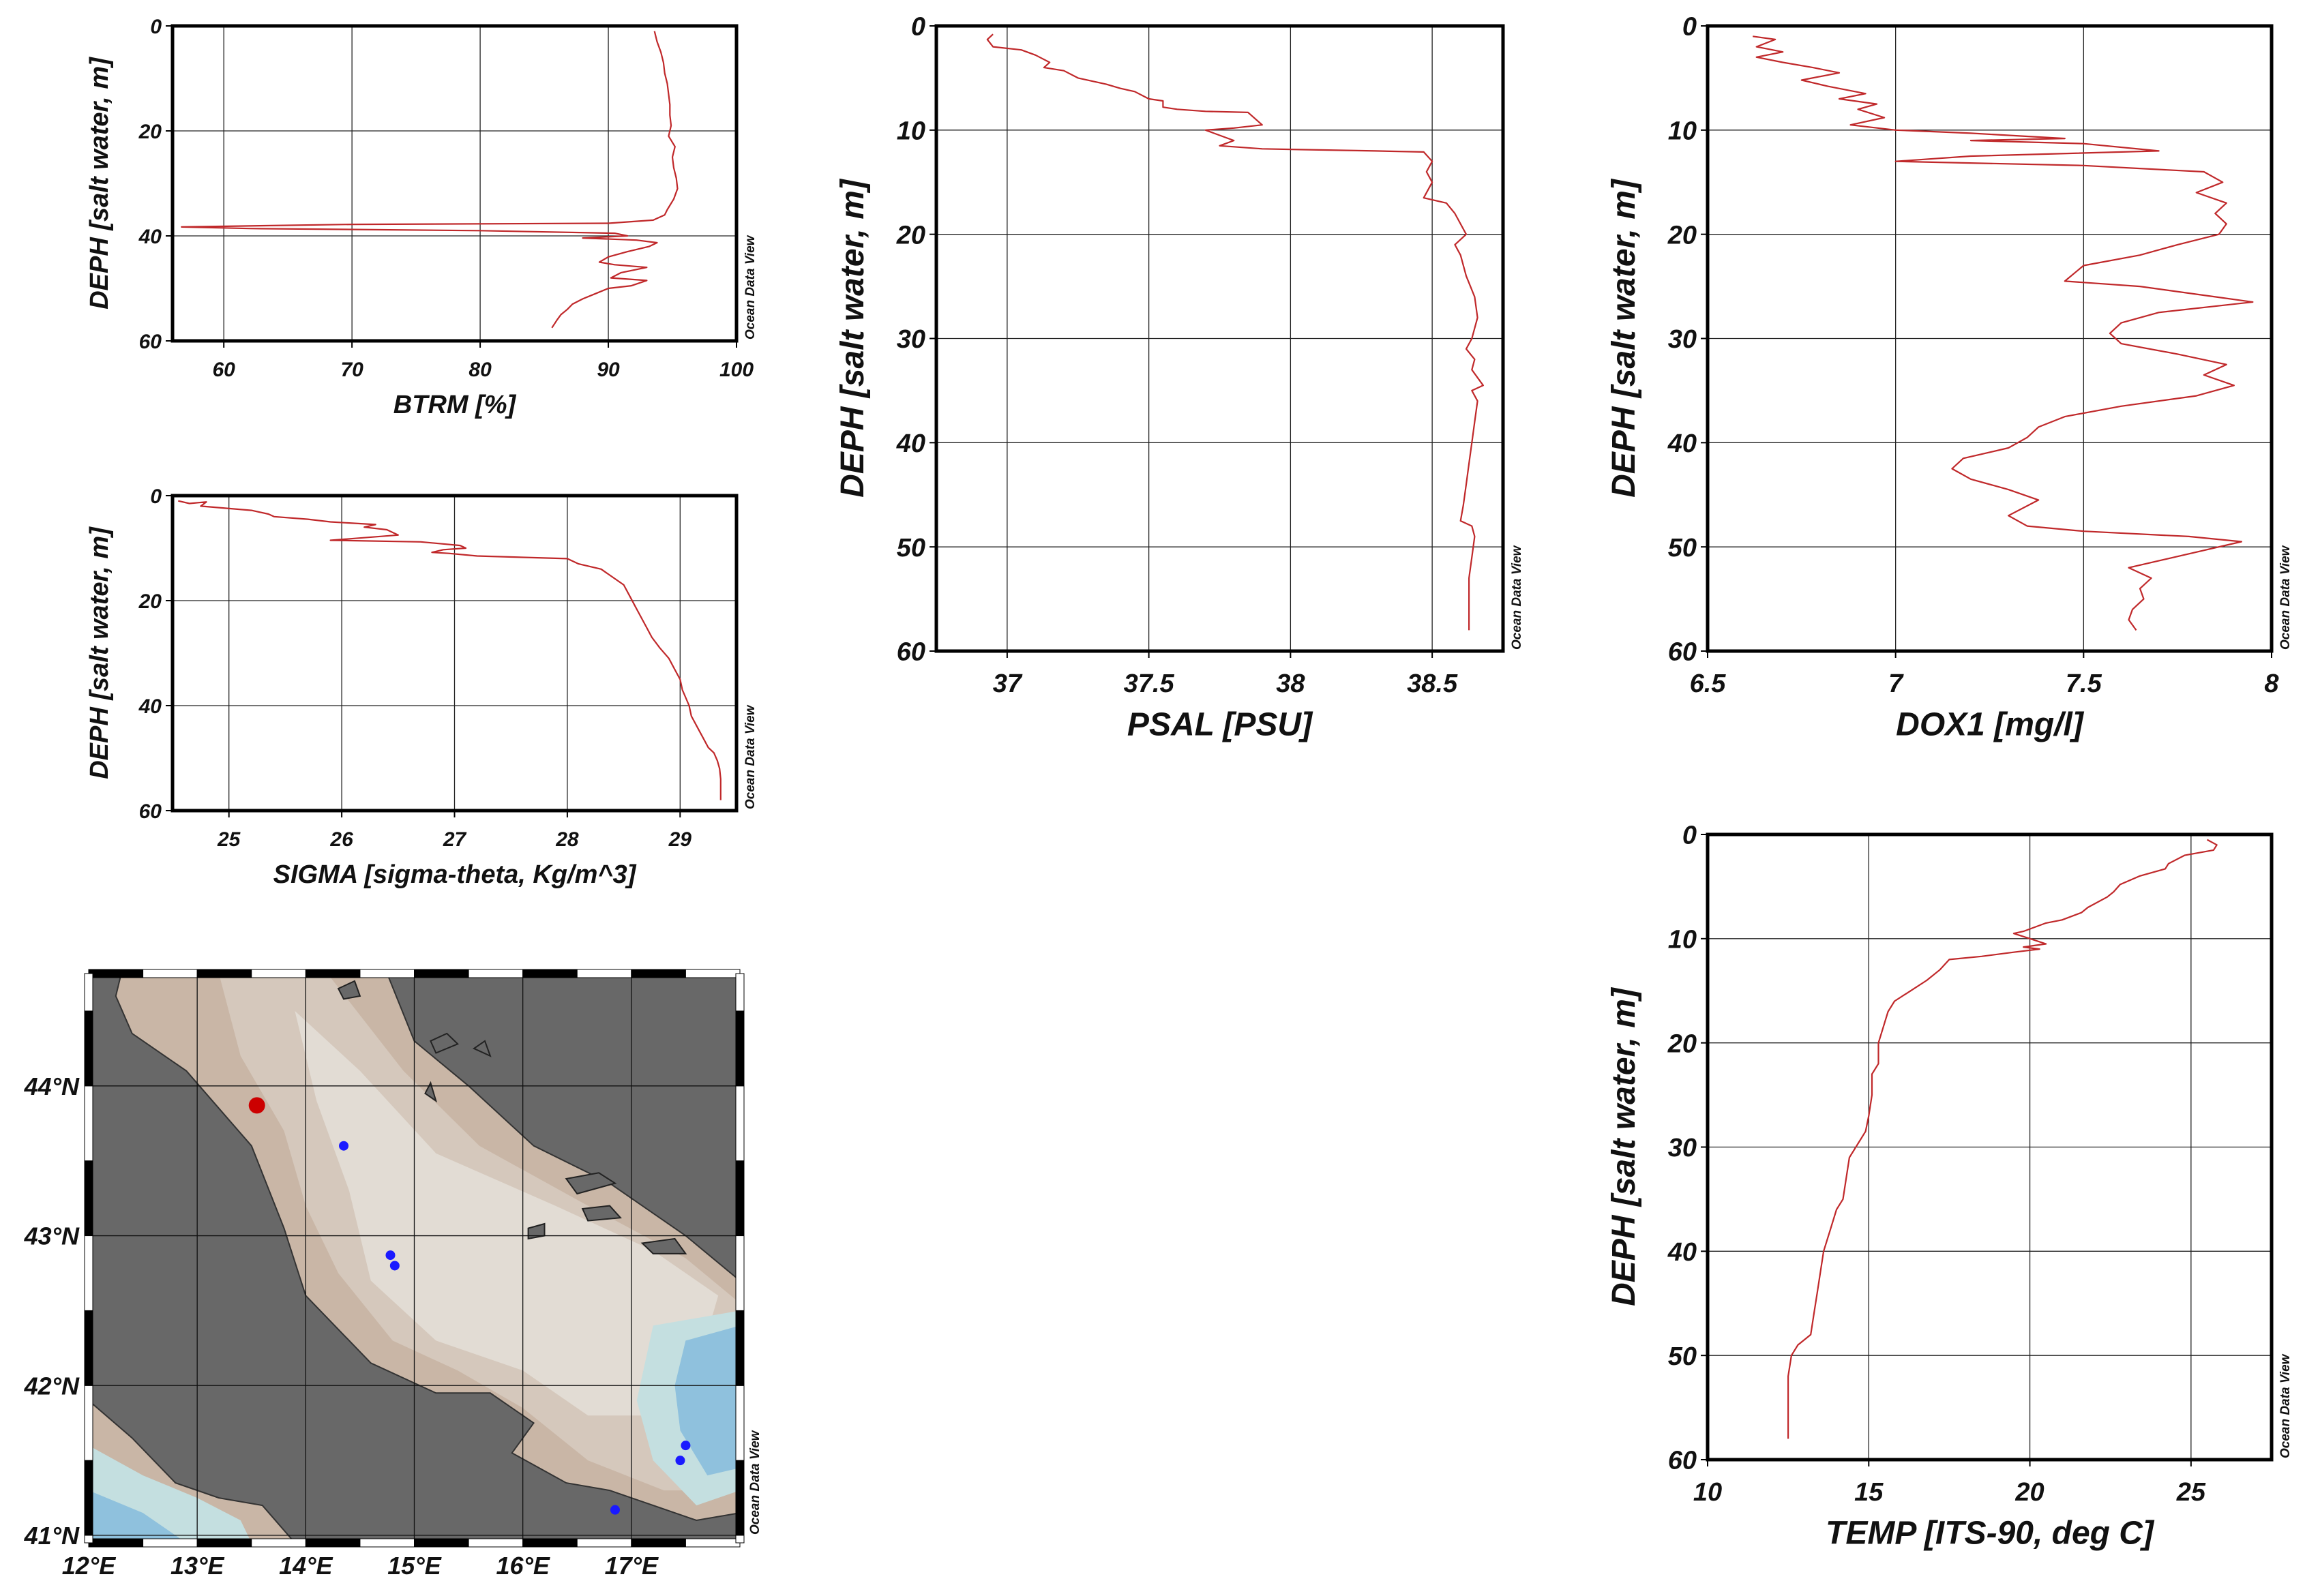 The width and height of the screenshot is (2305, 1596). Describe the element at coordinates (1990, 725) in the screenshot. I see `x-axis-label: DOX1 [mg/l]` at that location.